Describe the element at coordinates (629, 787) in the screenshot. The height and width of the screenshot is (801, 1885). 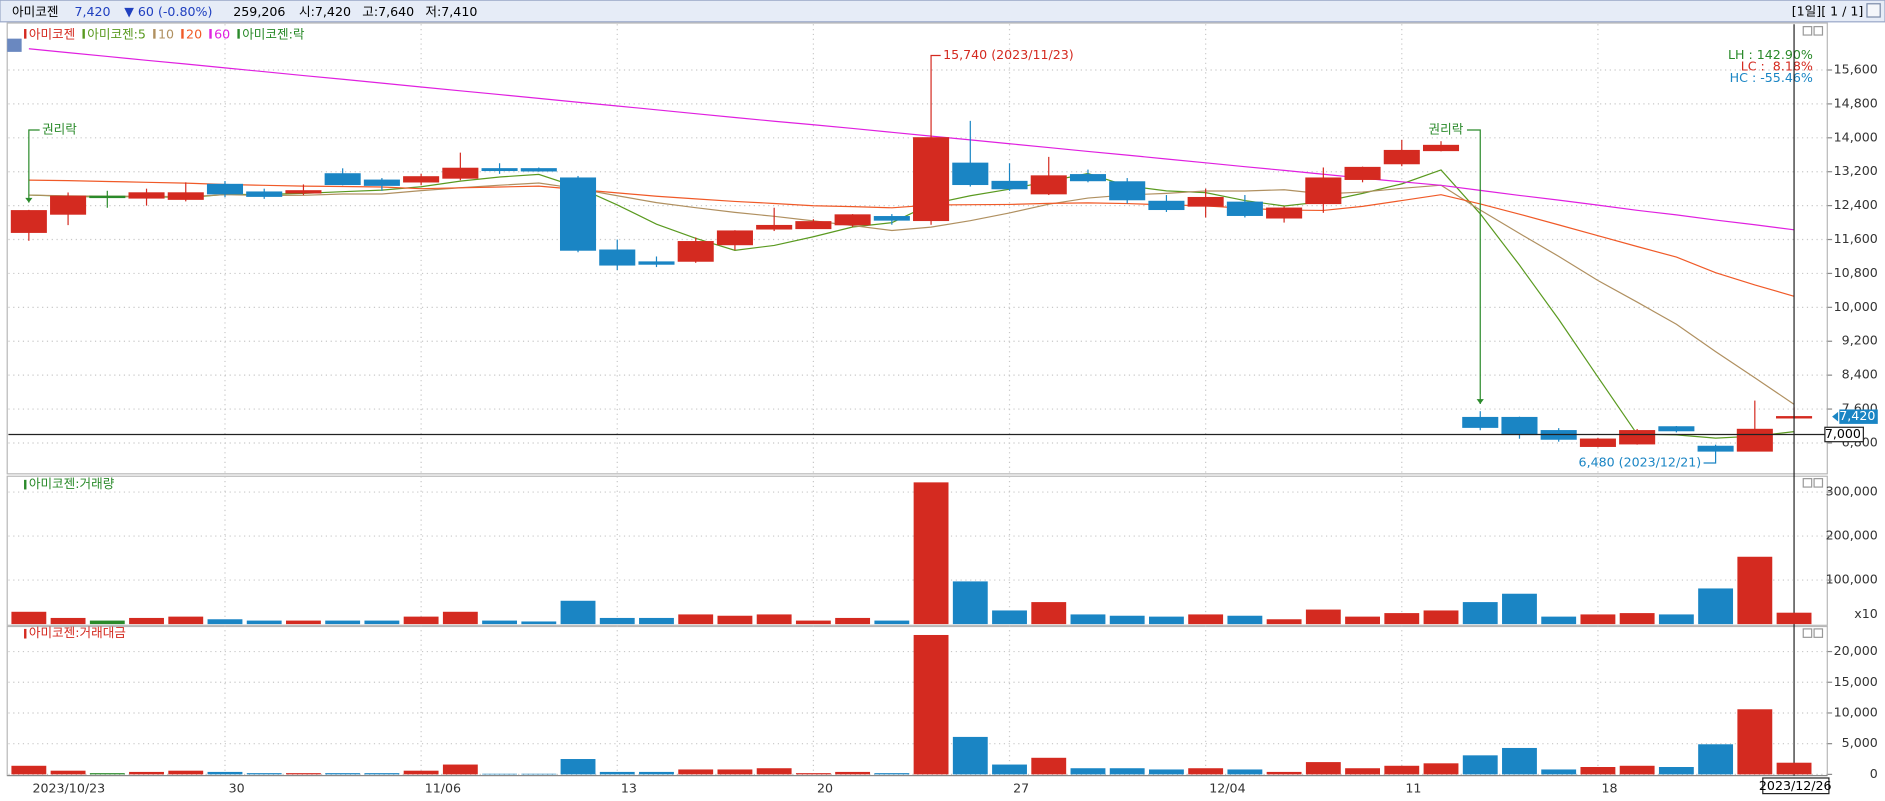
I see `x-tick-label: 13` at that location.